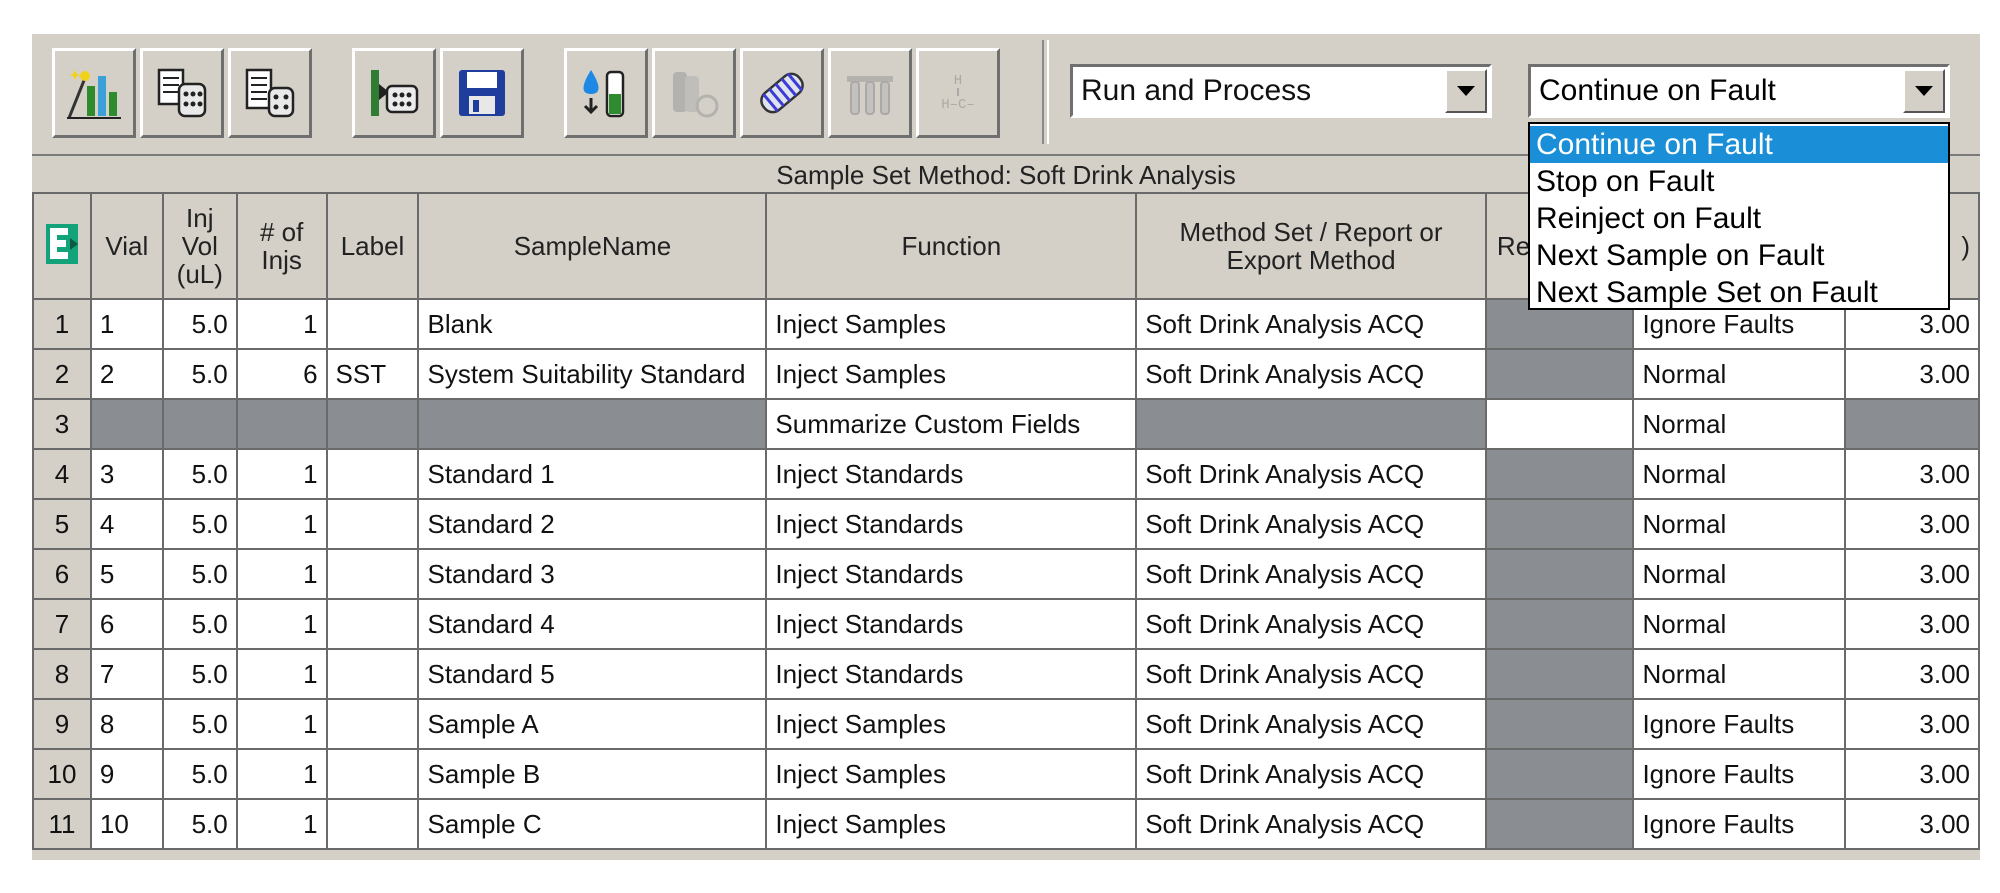 Image resolution: width=2000 pixels, height=893 pixels. Describe the element at coordinates (126, 674) in the screenshot. I see `cell-vial: 7` at that location.